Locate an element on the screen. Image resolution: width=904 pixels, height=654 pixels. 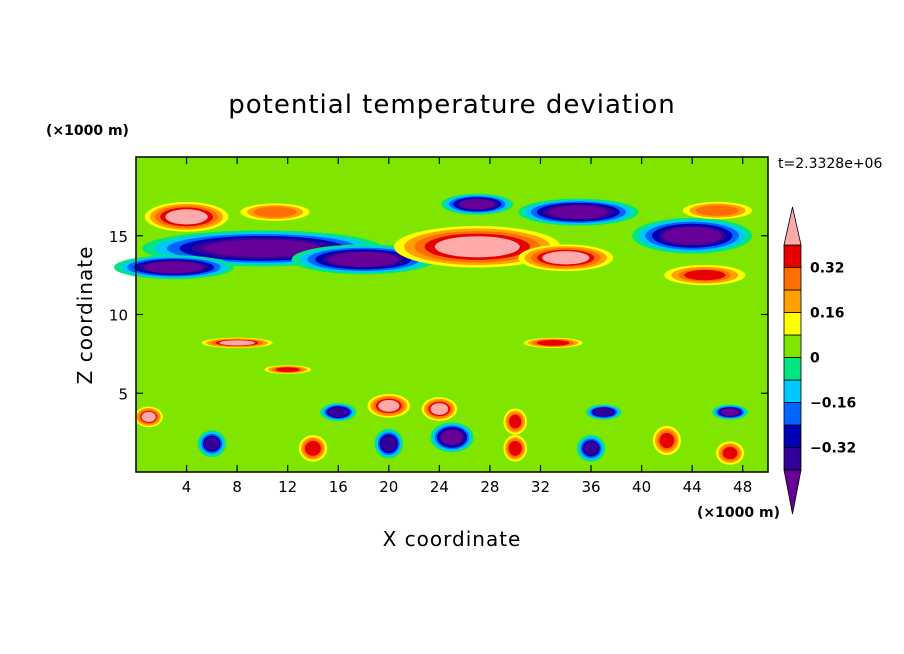
y-tick-label: 15 is located at coordinates (118, 237).